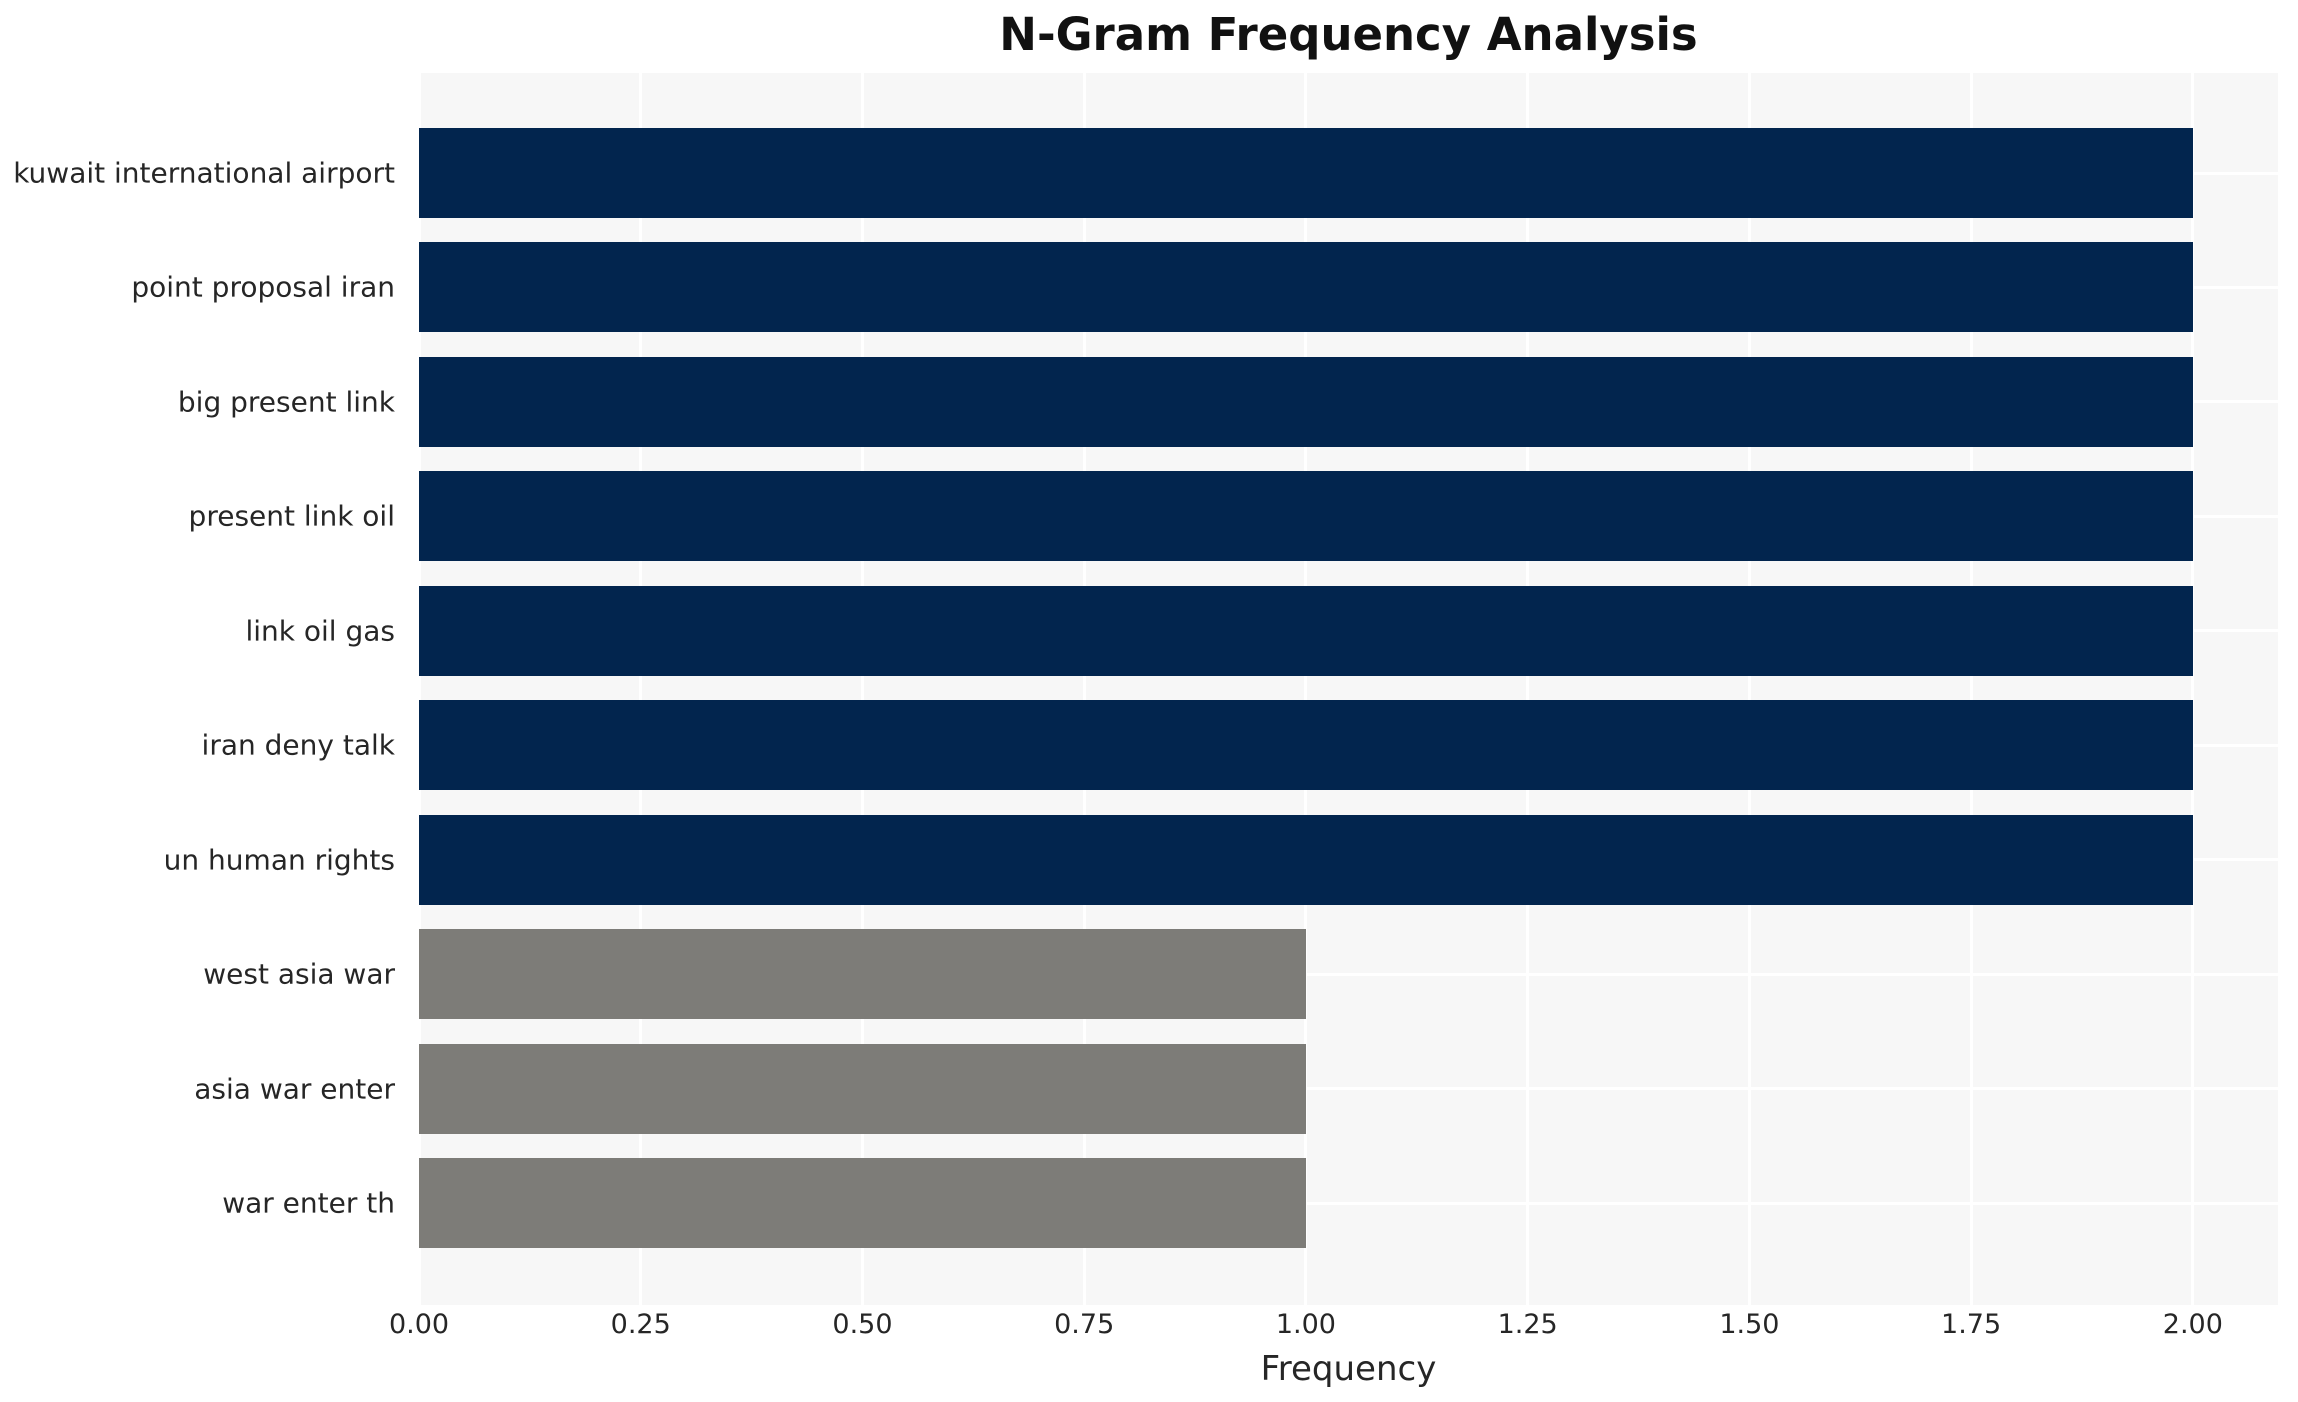  I want to click on bar-link-oil-gas, so click(1306, 630).